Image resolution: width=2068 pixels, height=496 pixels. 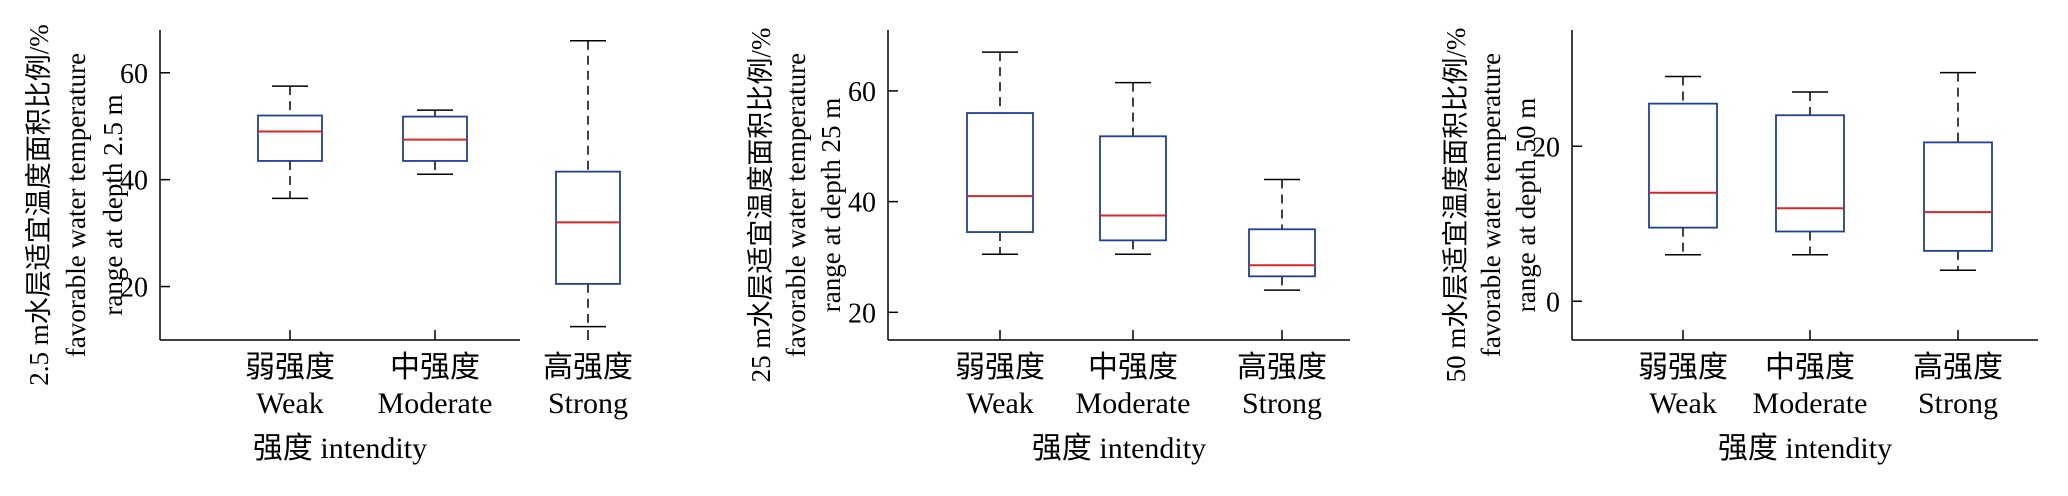 What do you see at coordinates (1526, 205) in the screenshot?
I see `y-axis-label-line-3: range at depth 50 m` at bounding box center [1526, 205].